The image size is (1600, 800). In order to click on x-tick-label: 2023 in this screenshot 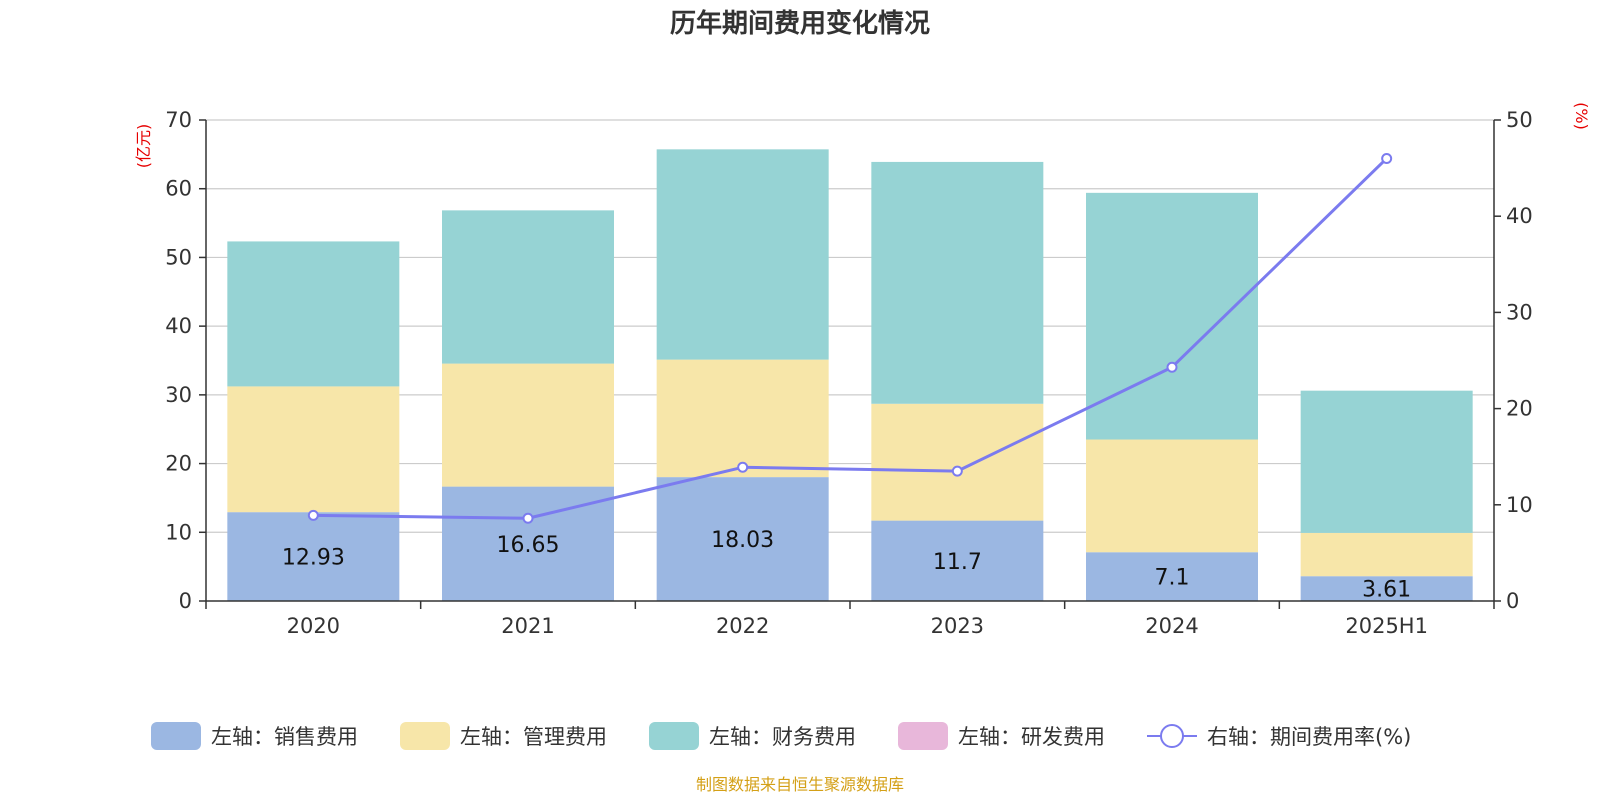, I will do `click(957, 626)`.